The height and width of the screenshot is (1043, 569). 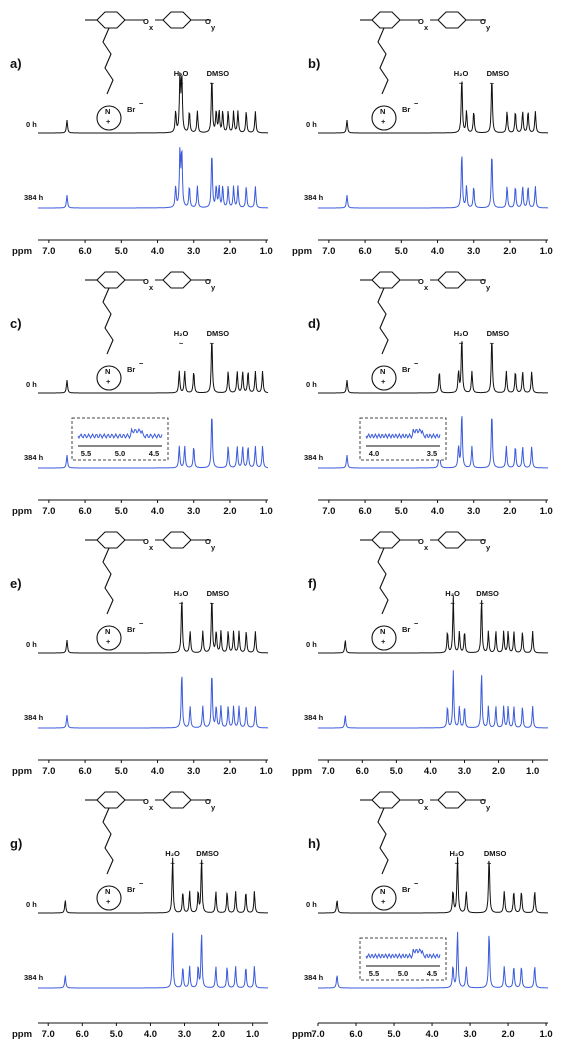 What do you see at coordinates (314, 63) in the screenshot?
I see `panel-label: b)` at bounding box center [314, 63].